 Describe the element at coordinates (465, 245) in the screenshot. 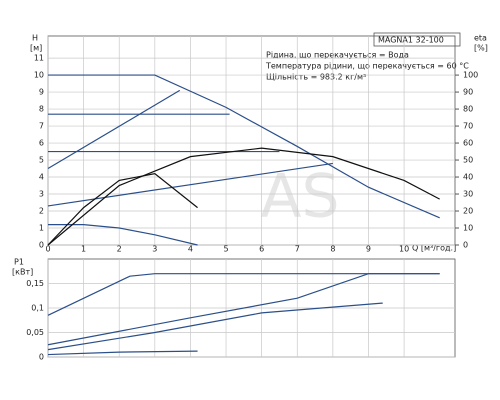

I see `y2-tick-label: 0` at that location.